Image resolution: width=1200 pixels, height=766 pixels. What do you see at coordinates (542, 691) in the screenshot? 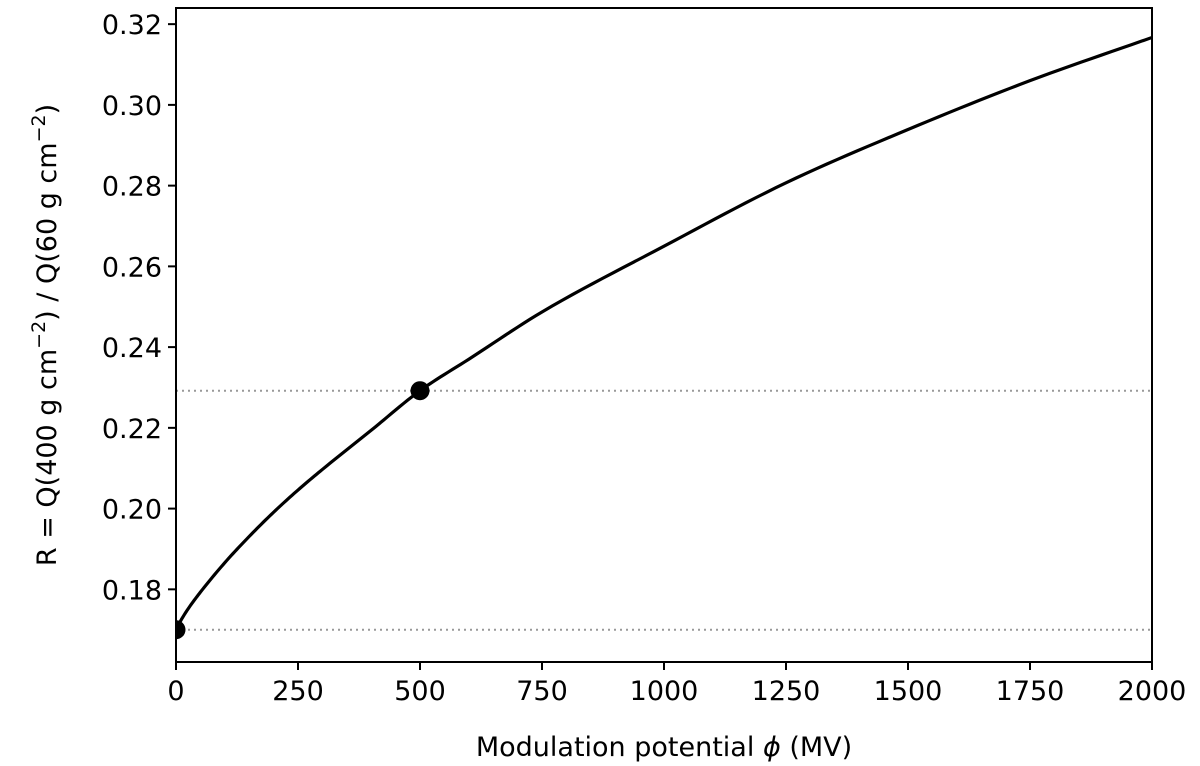
I see `x-tick-label-3: 750` at bounding box center [542, 691].